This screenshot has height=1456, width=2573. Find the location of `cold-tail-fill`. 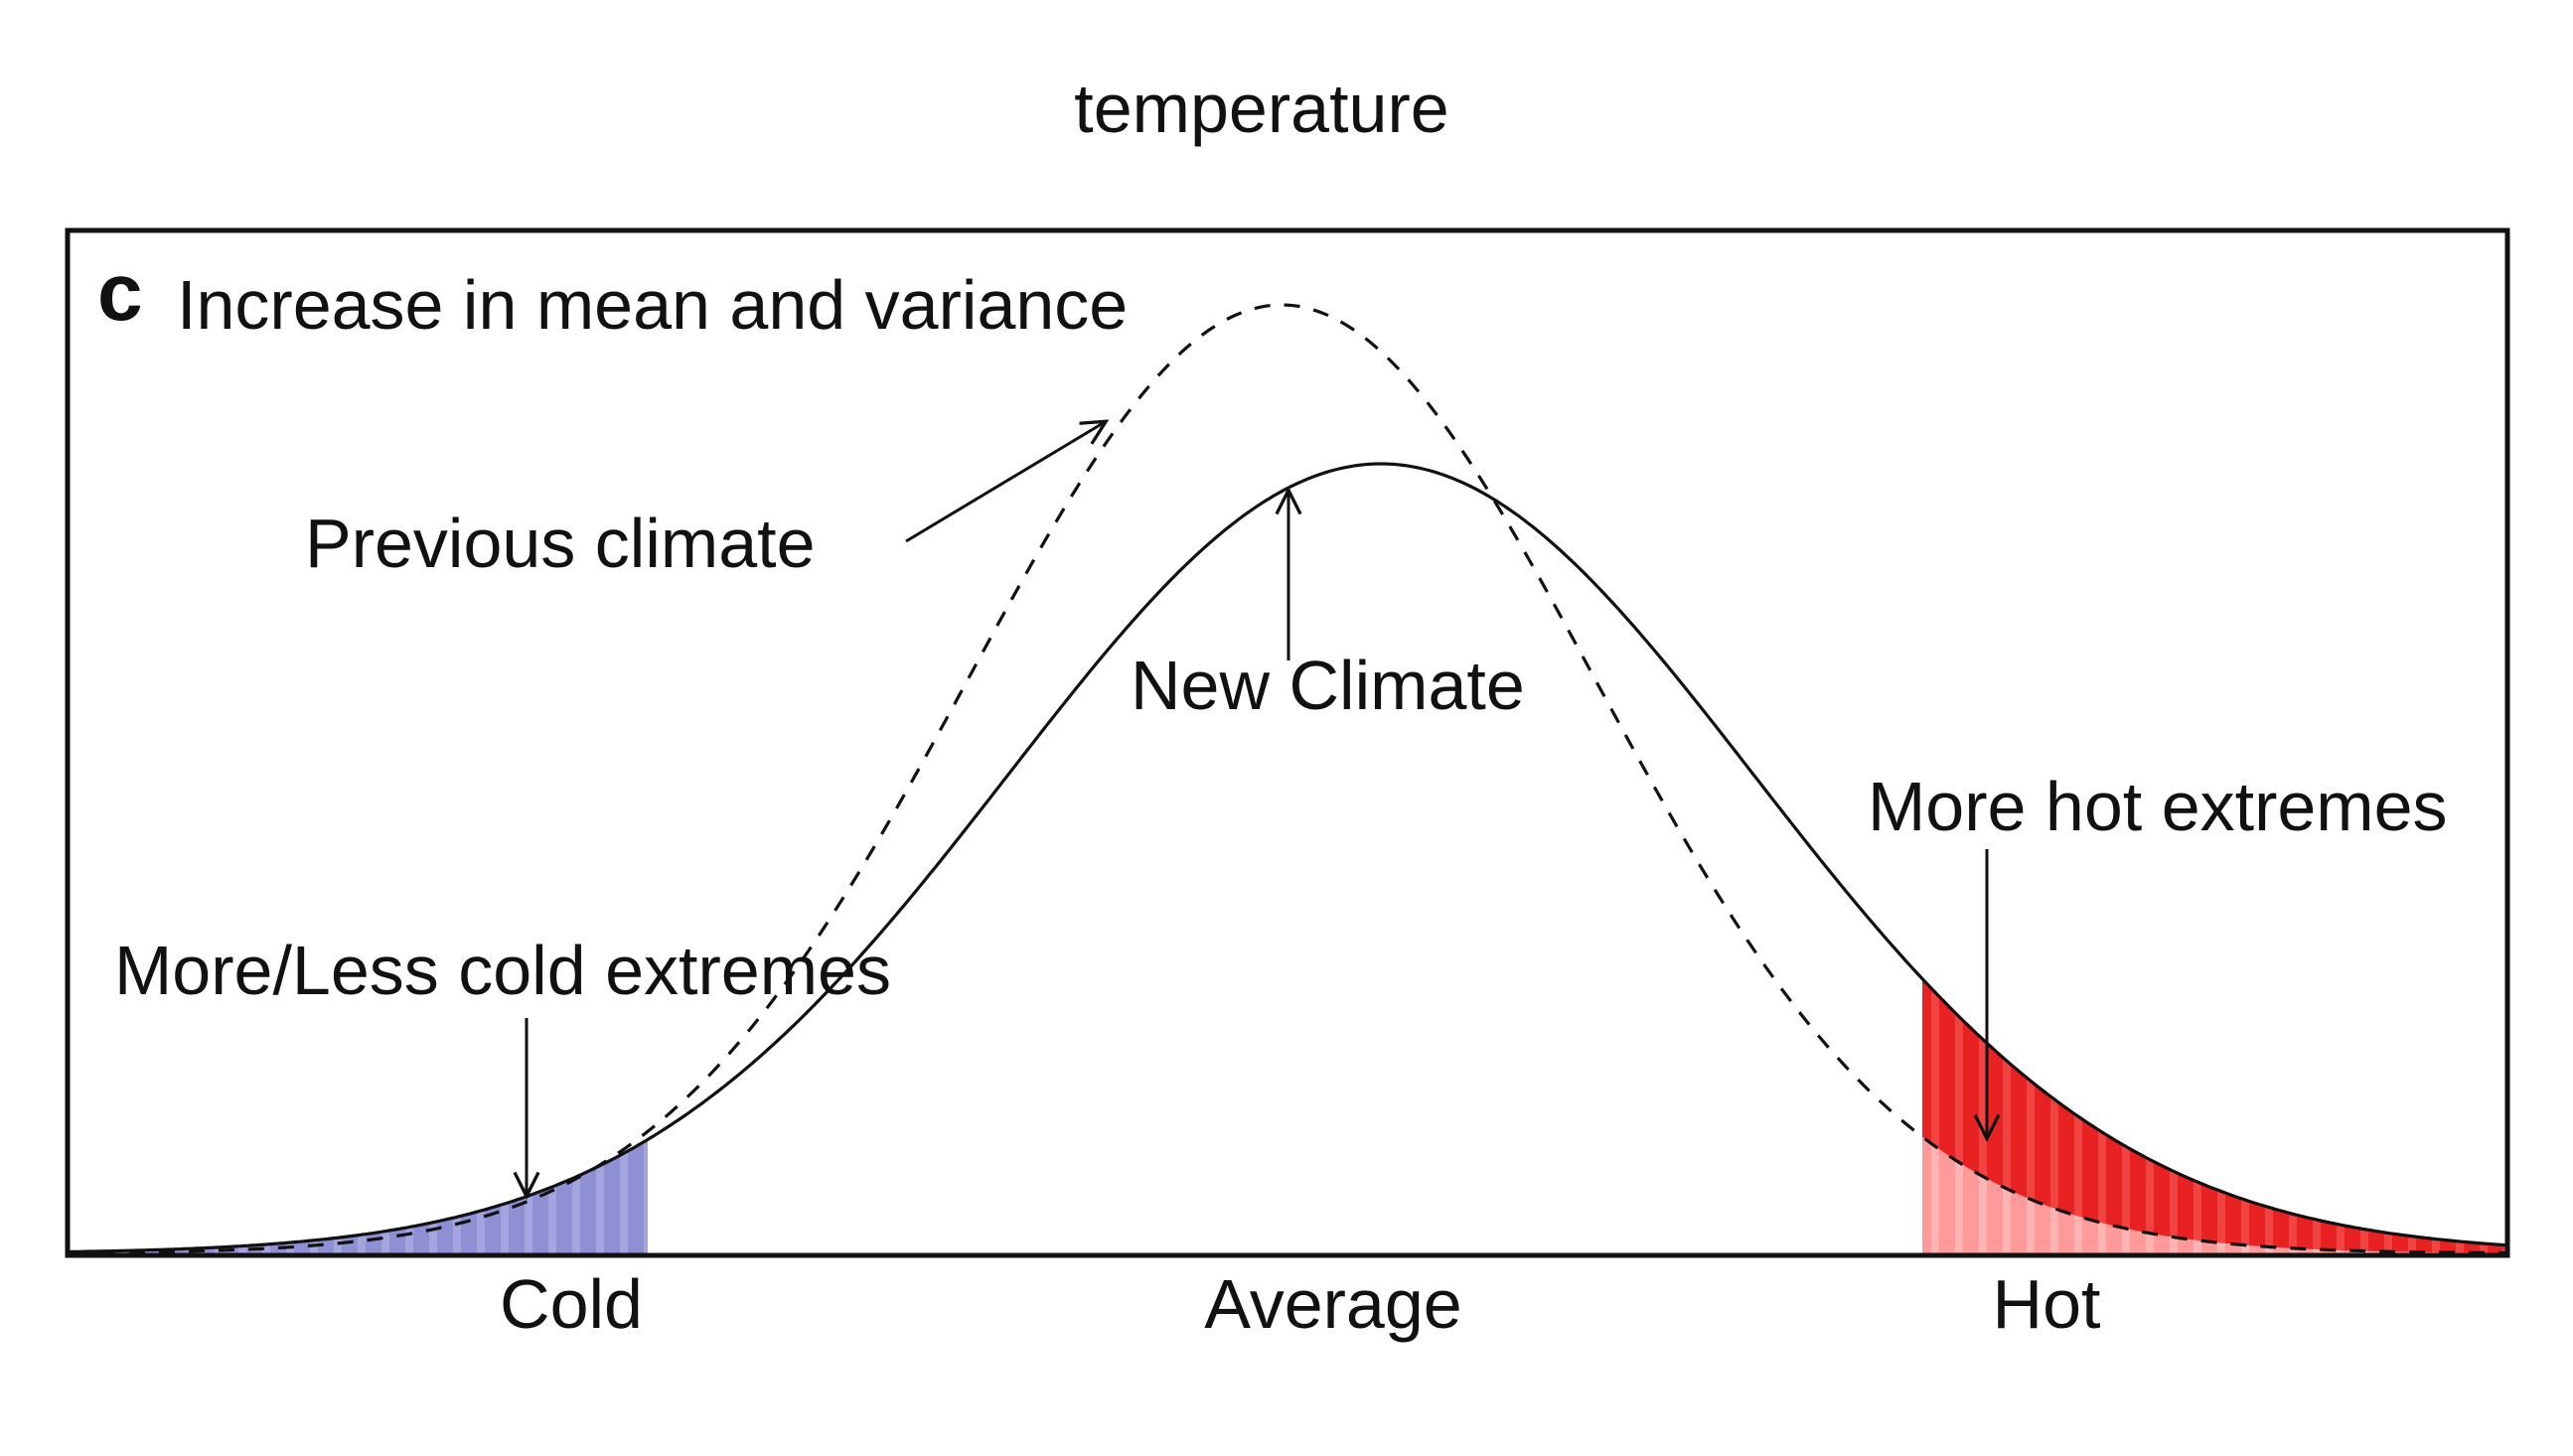

cold-tail-fill is located at coordinates (359, 1196).